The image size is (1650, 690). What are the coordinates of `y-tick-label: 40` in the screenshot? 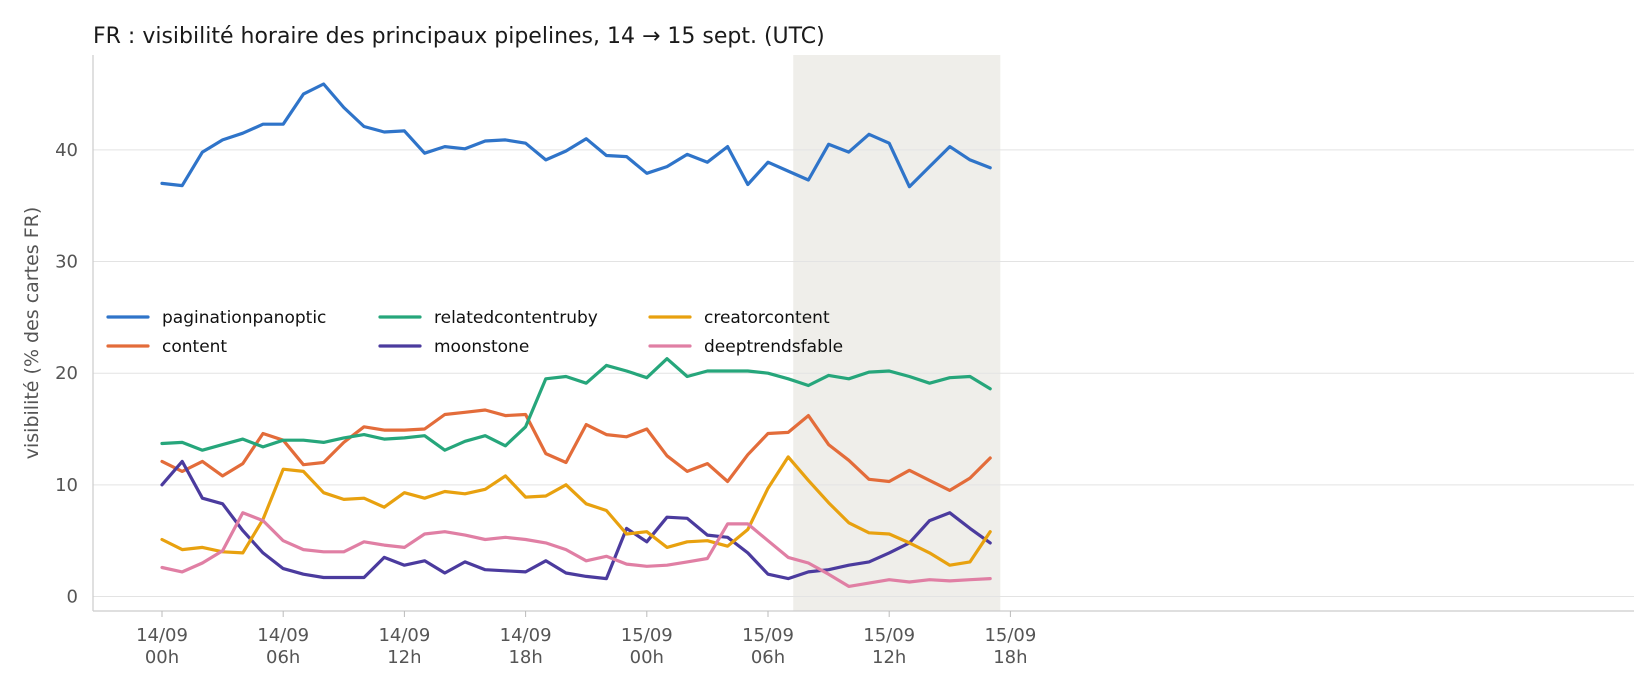 It's located at (66, 150).